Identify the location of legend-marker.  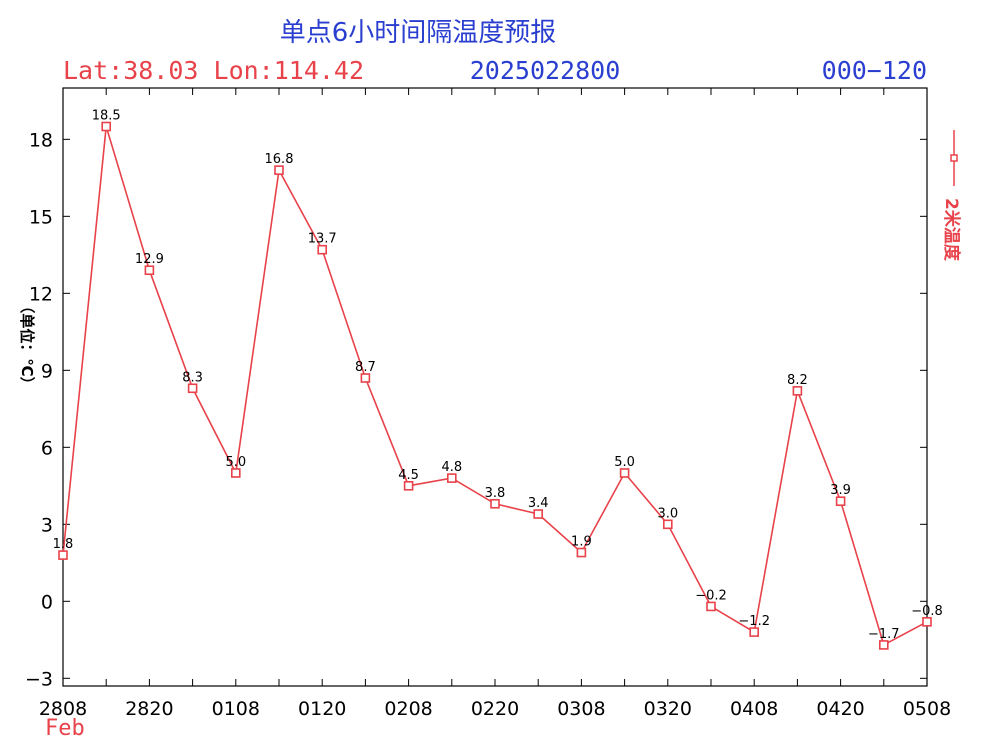
(954, 158).